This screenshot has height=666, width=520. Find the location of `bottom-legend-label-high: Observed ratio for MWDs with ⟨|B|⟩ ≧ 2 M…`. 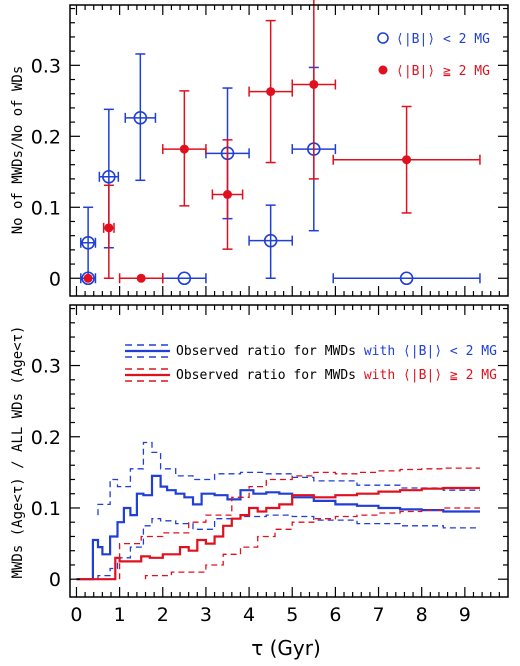

bottom-legend-label-high: Observed ratio for MWDs with ⟨|B|⟩ ≧ 2 M… is located at coordinates (336, 375).